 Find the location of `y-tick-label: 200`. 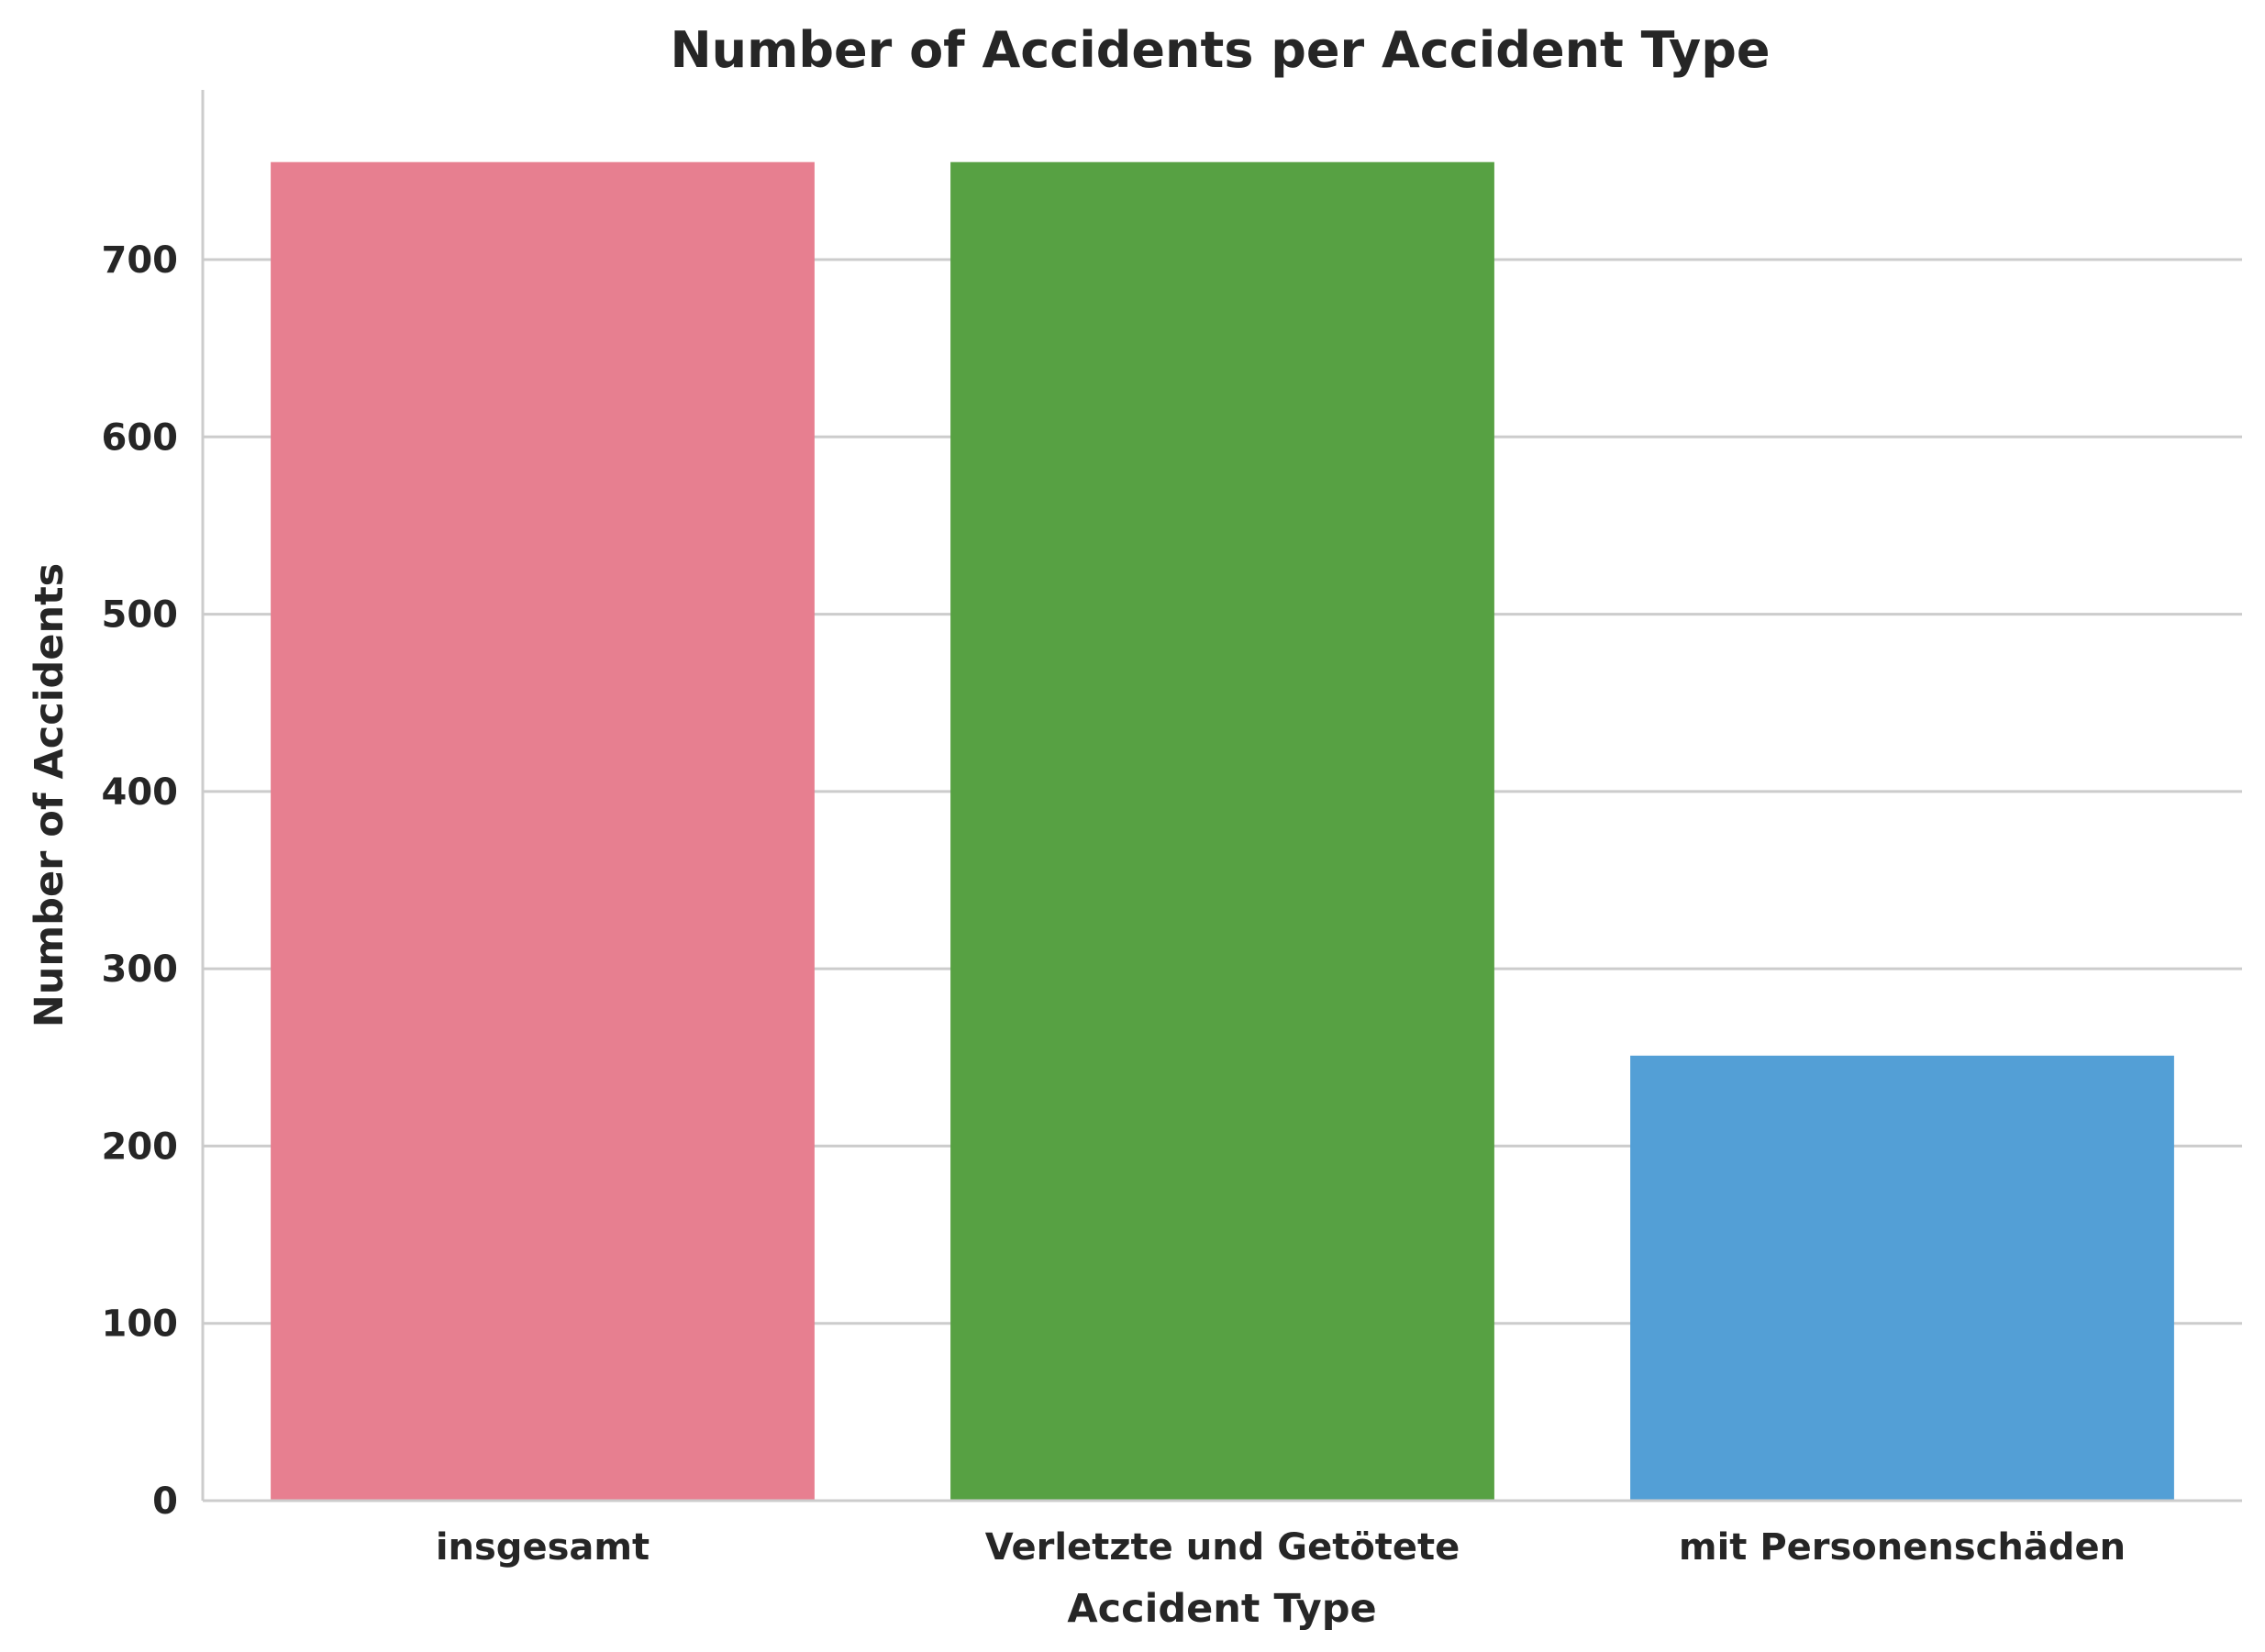

y-tick-label: 200 is located at coordinates (140, 1146).